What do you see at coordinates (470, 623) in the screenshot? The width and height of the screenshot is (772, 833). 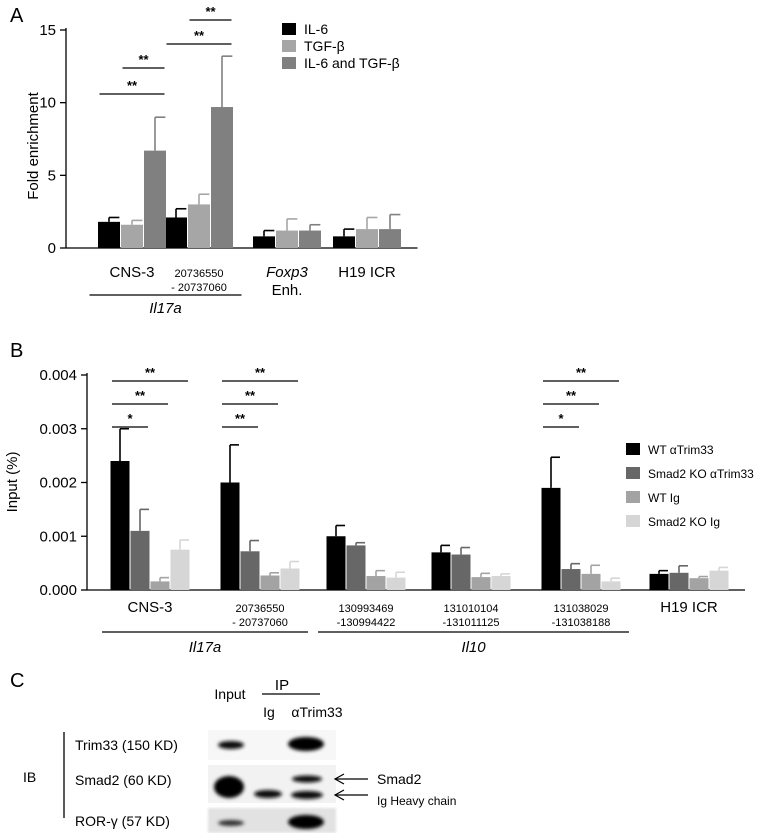 I see `x-tick-label-line: -131011125` at bounding box center [470, 623].